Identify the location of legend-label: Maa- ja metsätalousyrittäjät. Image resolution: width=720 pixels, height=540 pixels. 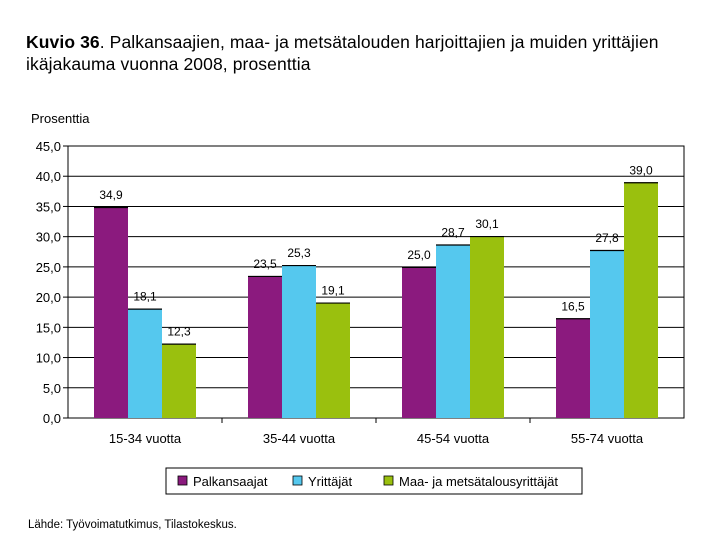
(478, 481).